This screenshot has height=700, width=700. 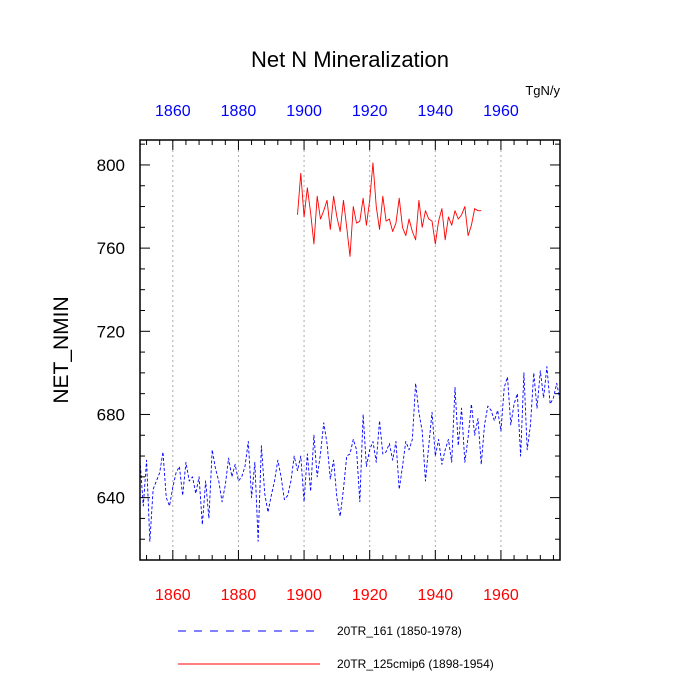 I want to click on x-tick-label-bottom: 1900, so click(x=304, y=595).